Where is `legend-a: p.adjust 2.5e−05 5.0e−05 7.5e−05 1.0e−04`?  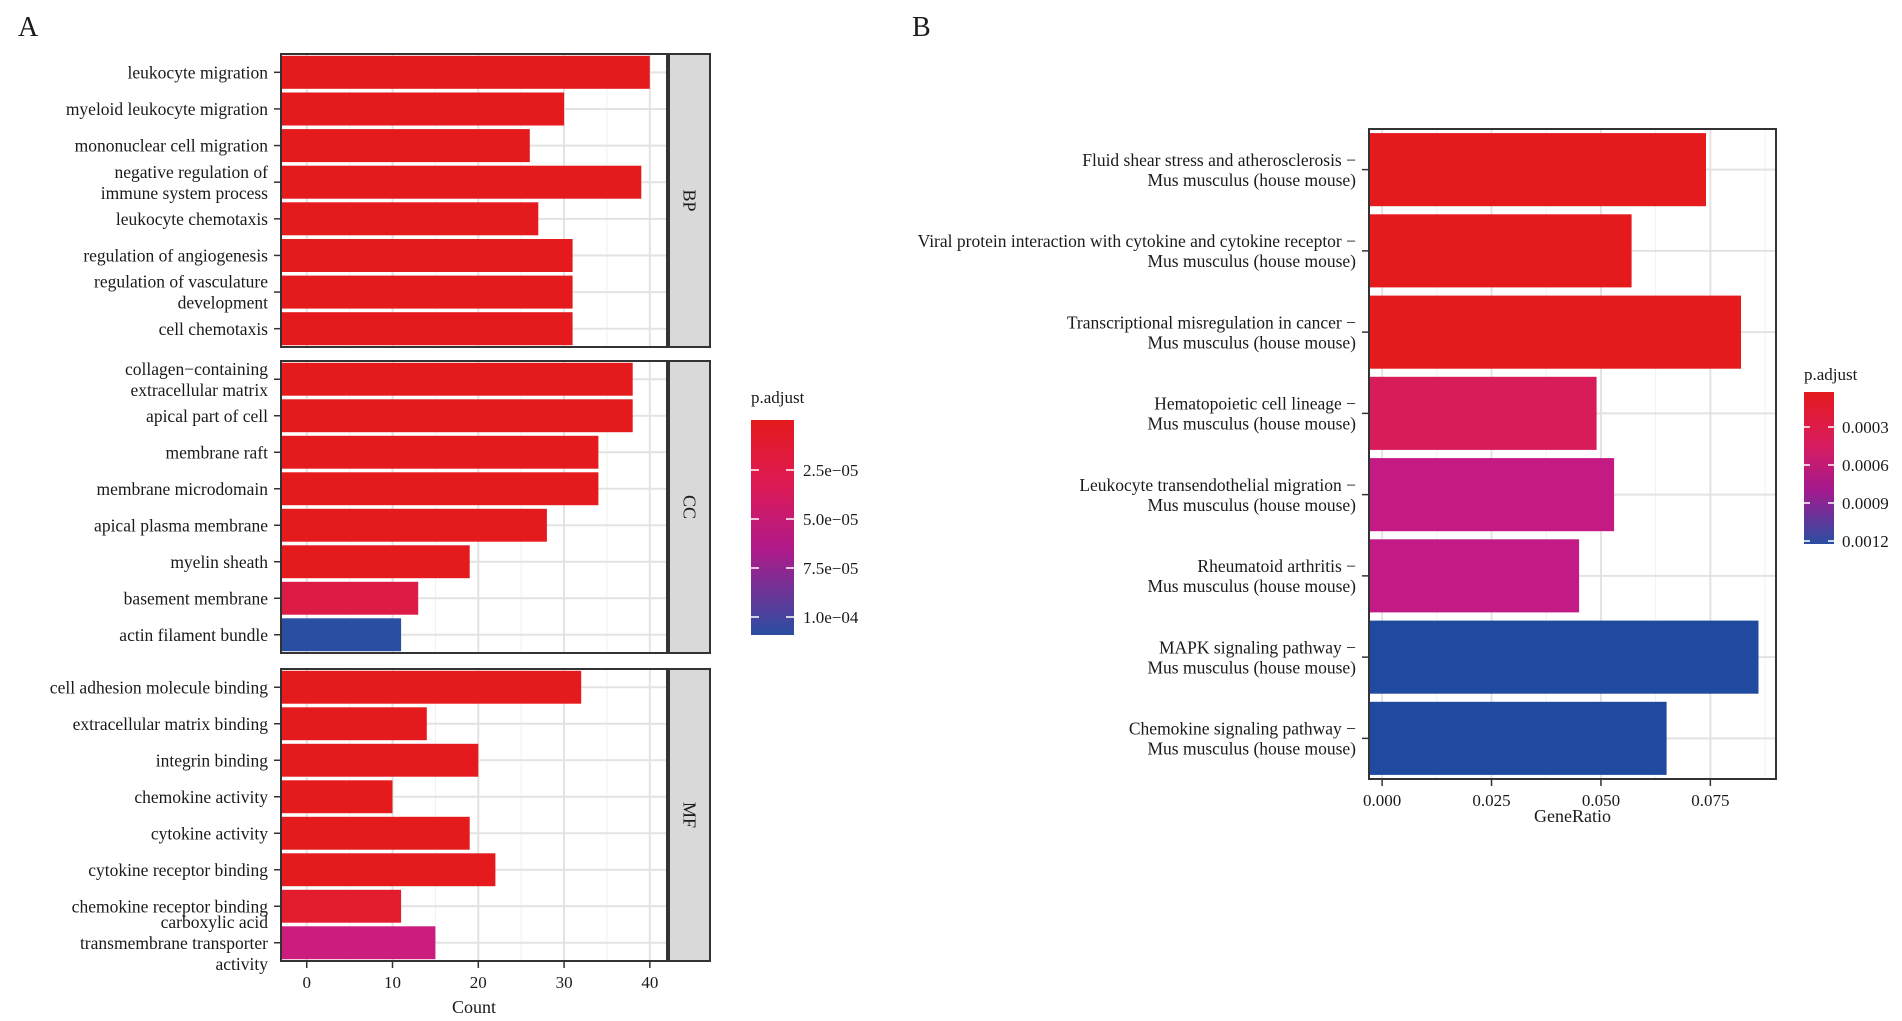
legend-a: p.adjust 2.5e−05 5.0e−05 7.5e−05 1.0e−04 is located at coordinates (805, 511).